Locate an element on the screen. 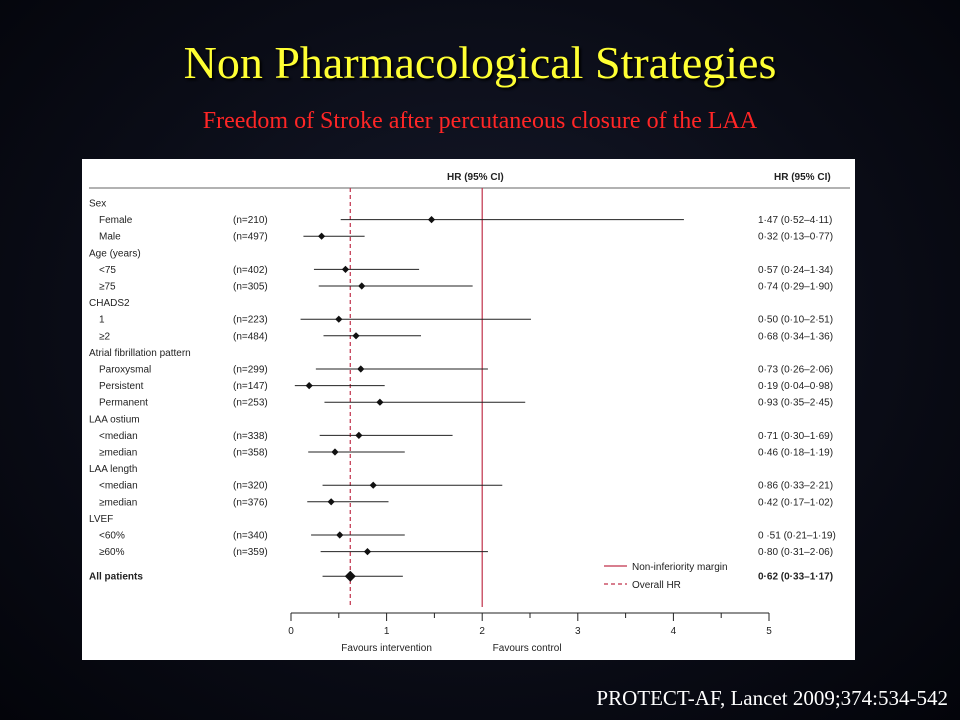 The image size is (960, 720). ci-text: 0·74 (0·29–1·90) is located at coordinates (795, 287).